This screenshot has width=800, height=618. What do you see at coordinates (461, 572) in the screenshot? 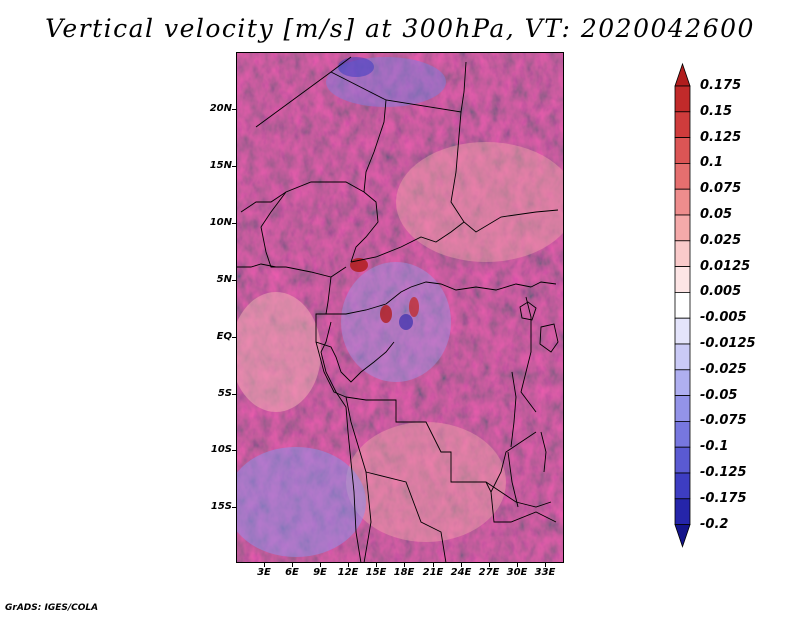
I see `lon-label-24e: 24E` at bounding box center [461, 572].